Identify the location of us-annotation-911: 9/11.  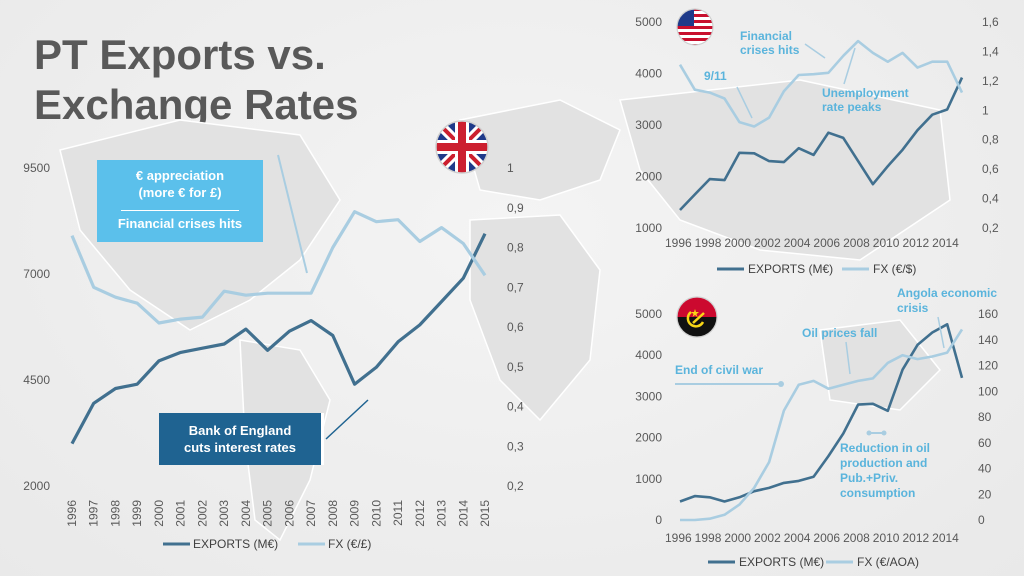
(715, 76).